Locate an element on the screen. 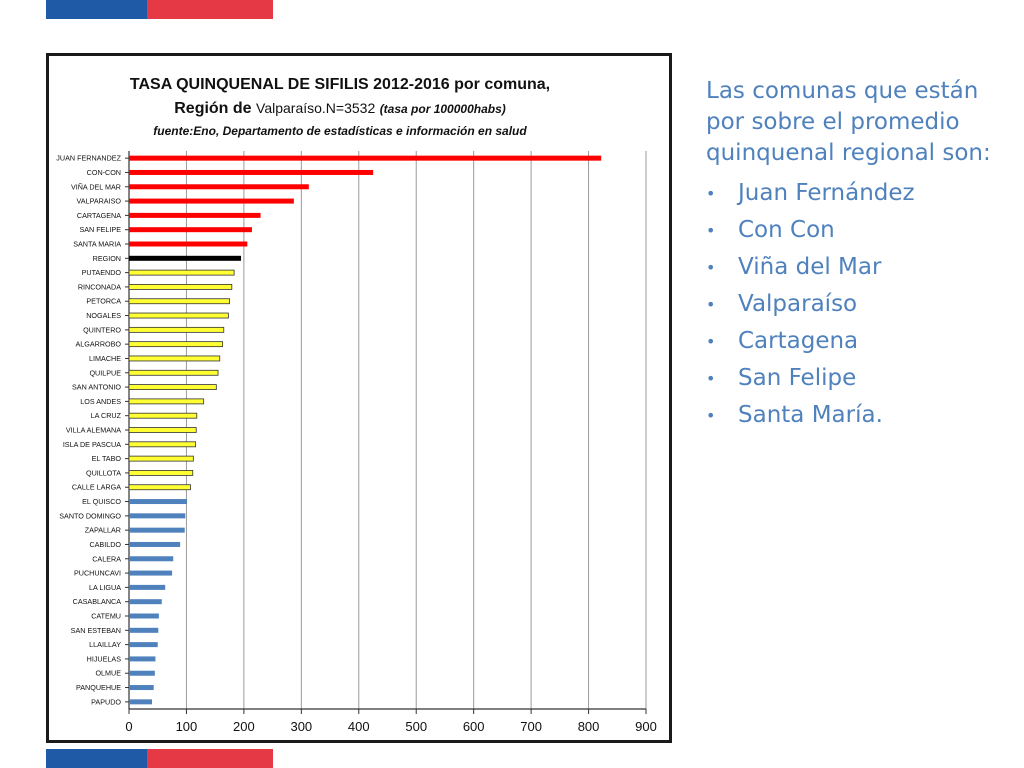 This screenshot has height=768, width=1024. category-label: PAPUDO is located at coordinates (106, 701).